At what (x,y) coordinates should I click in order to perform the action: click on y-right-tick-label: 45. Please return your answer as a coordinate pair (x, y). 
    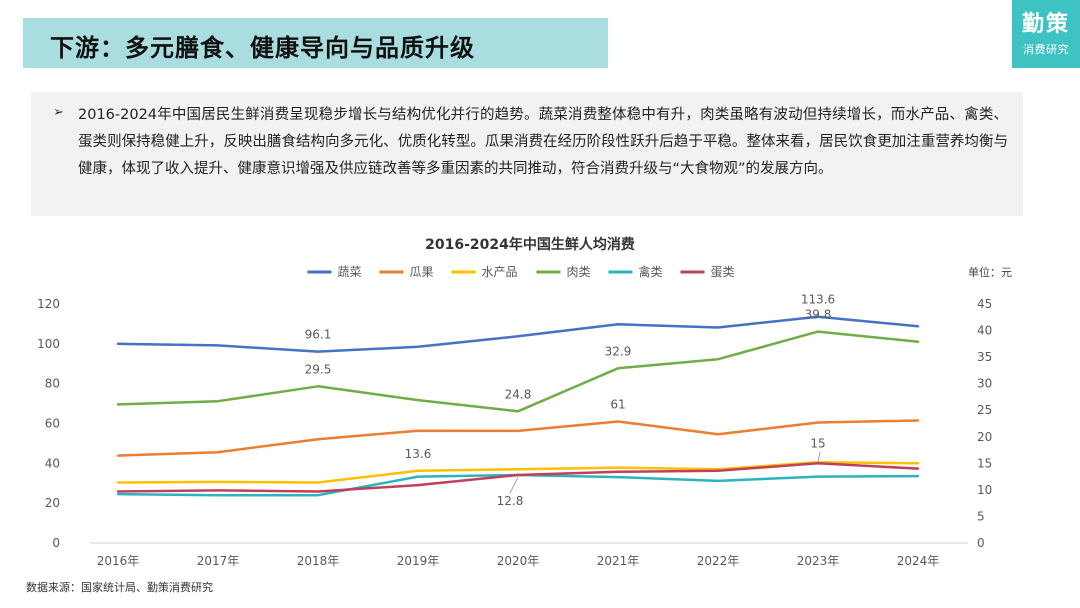
    Looking at the image, I should click on (984, 304).